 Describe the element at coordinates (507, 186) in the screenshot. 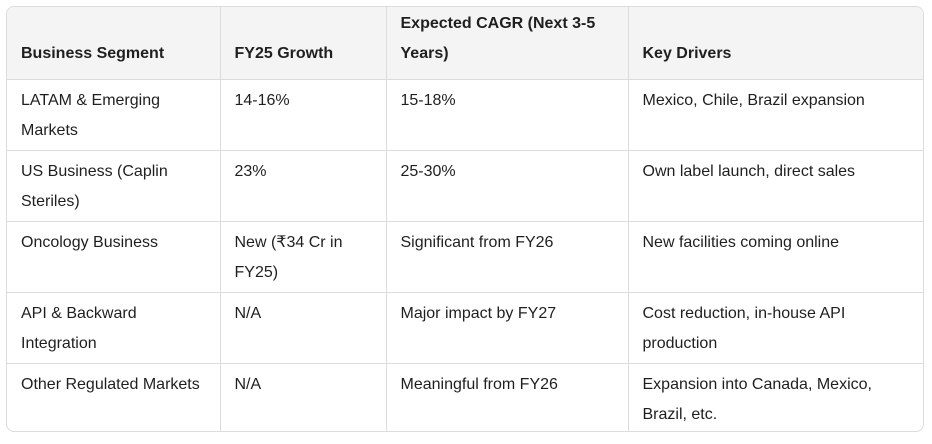

I see `cell-expected-cagr: 25-30%` at that location.